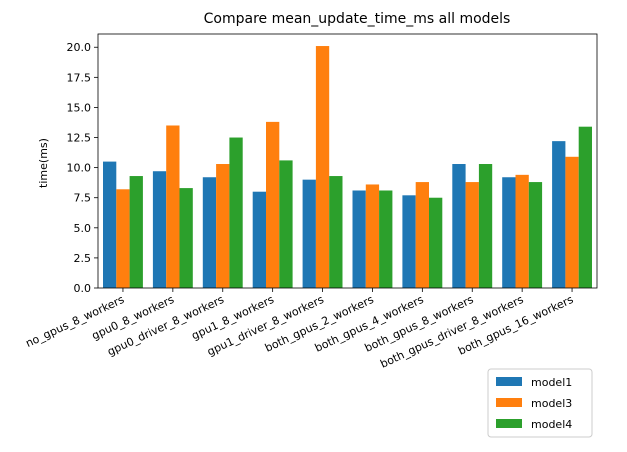  I want to click on legend-label-model1: model1, so click(551, 382).